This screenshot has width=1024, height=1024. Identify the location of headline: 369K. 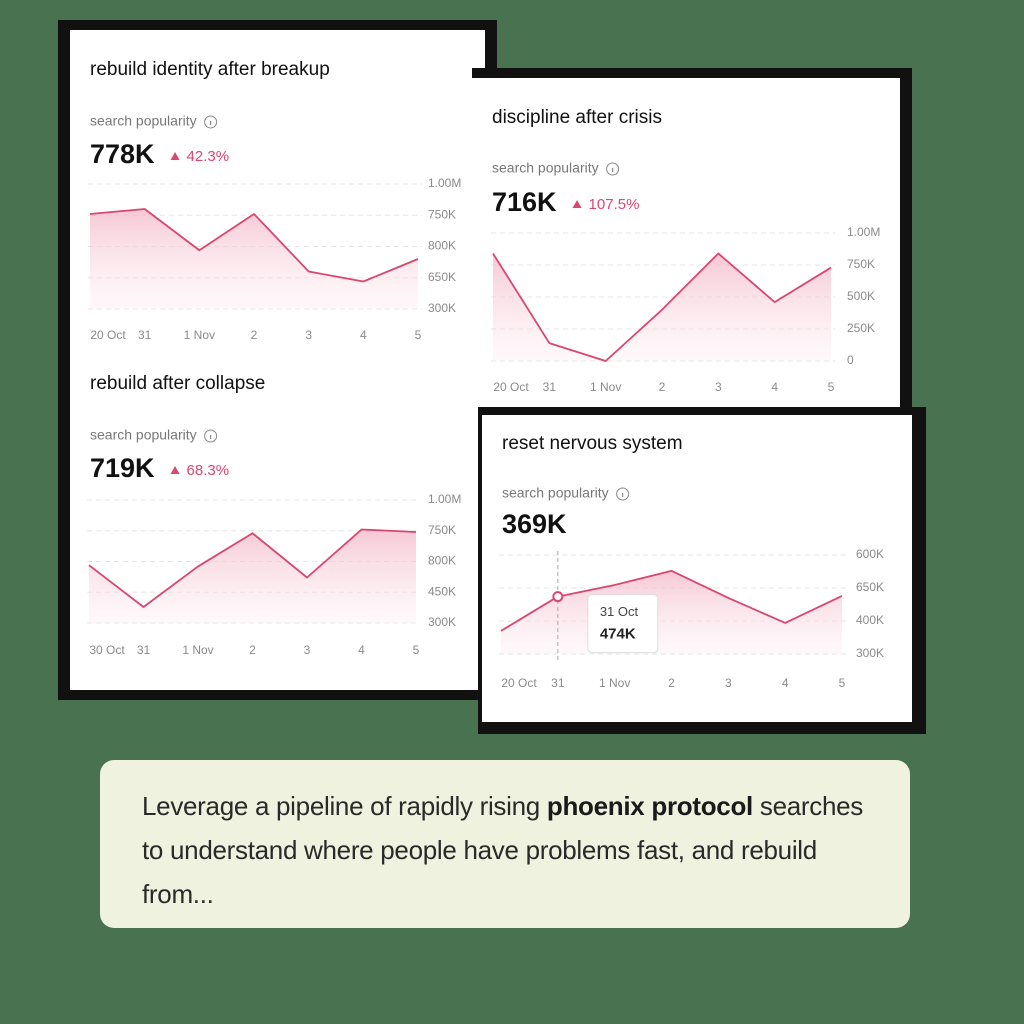
(534, 524).